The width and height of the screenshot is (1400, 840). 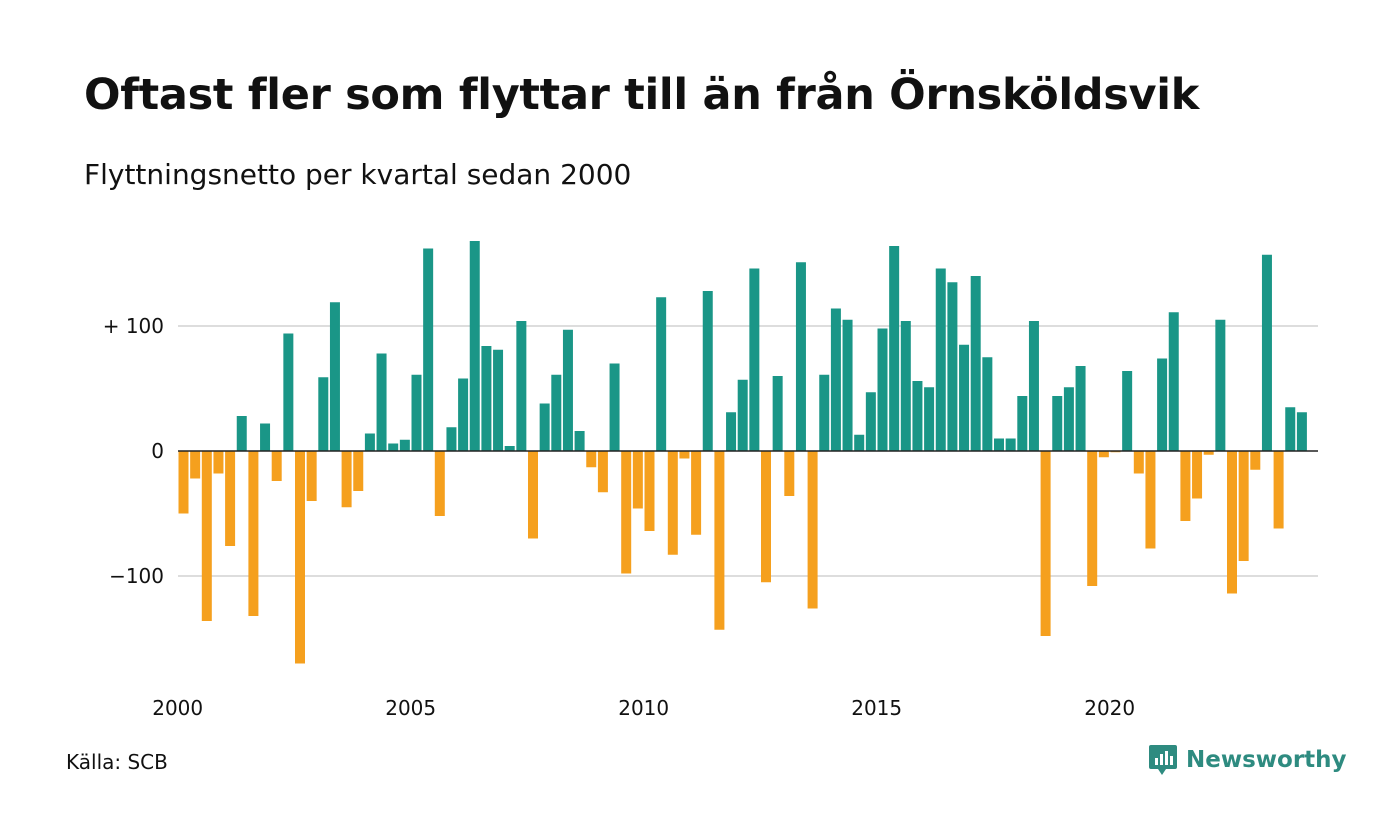 What do you see at coordinates (133, 326) in the screenshot?
I see `y-tick-label: + 100` at bounding box center [133, 326].